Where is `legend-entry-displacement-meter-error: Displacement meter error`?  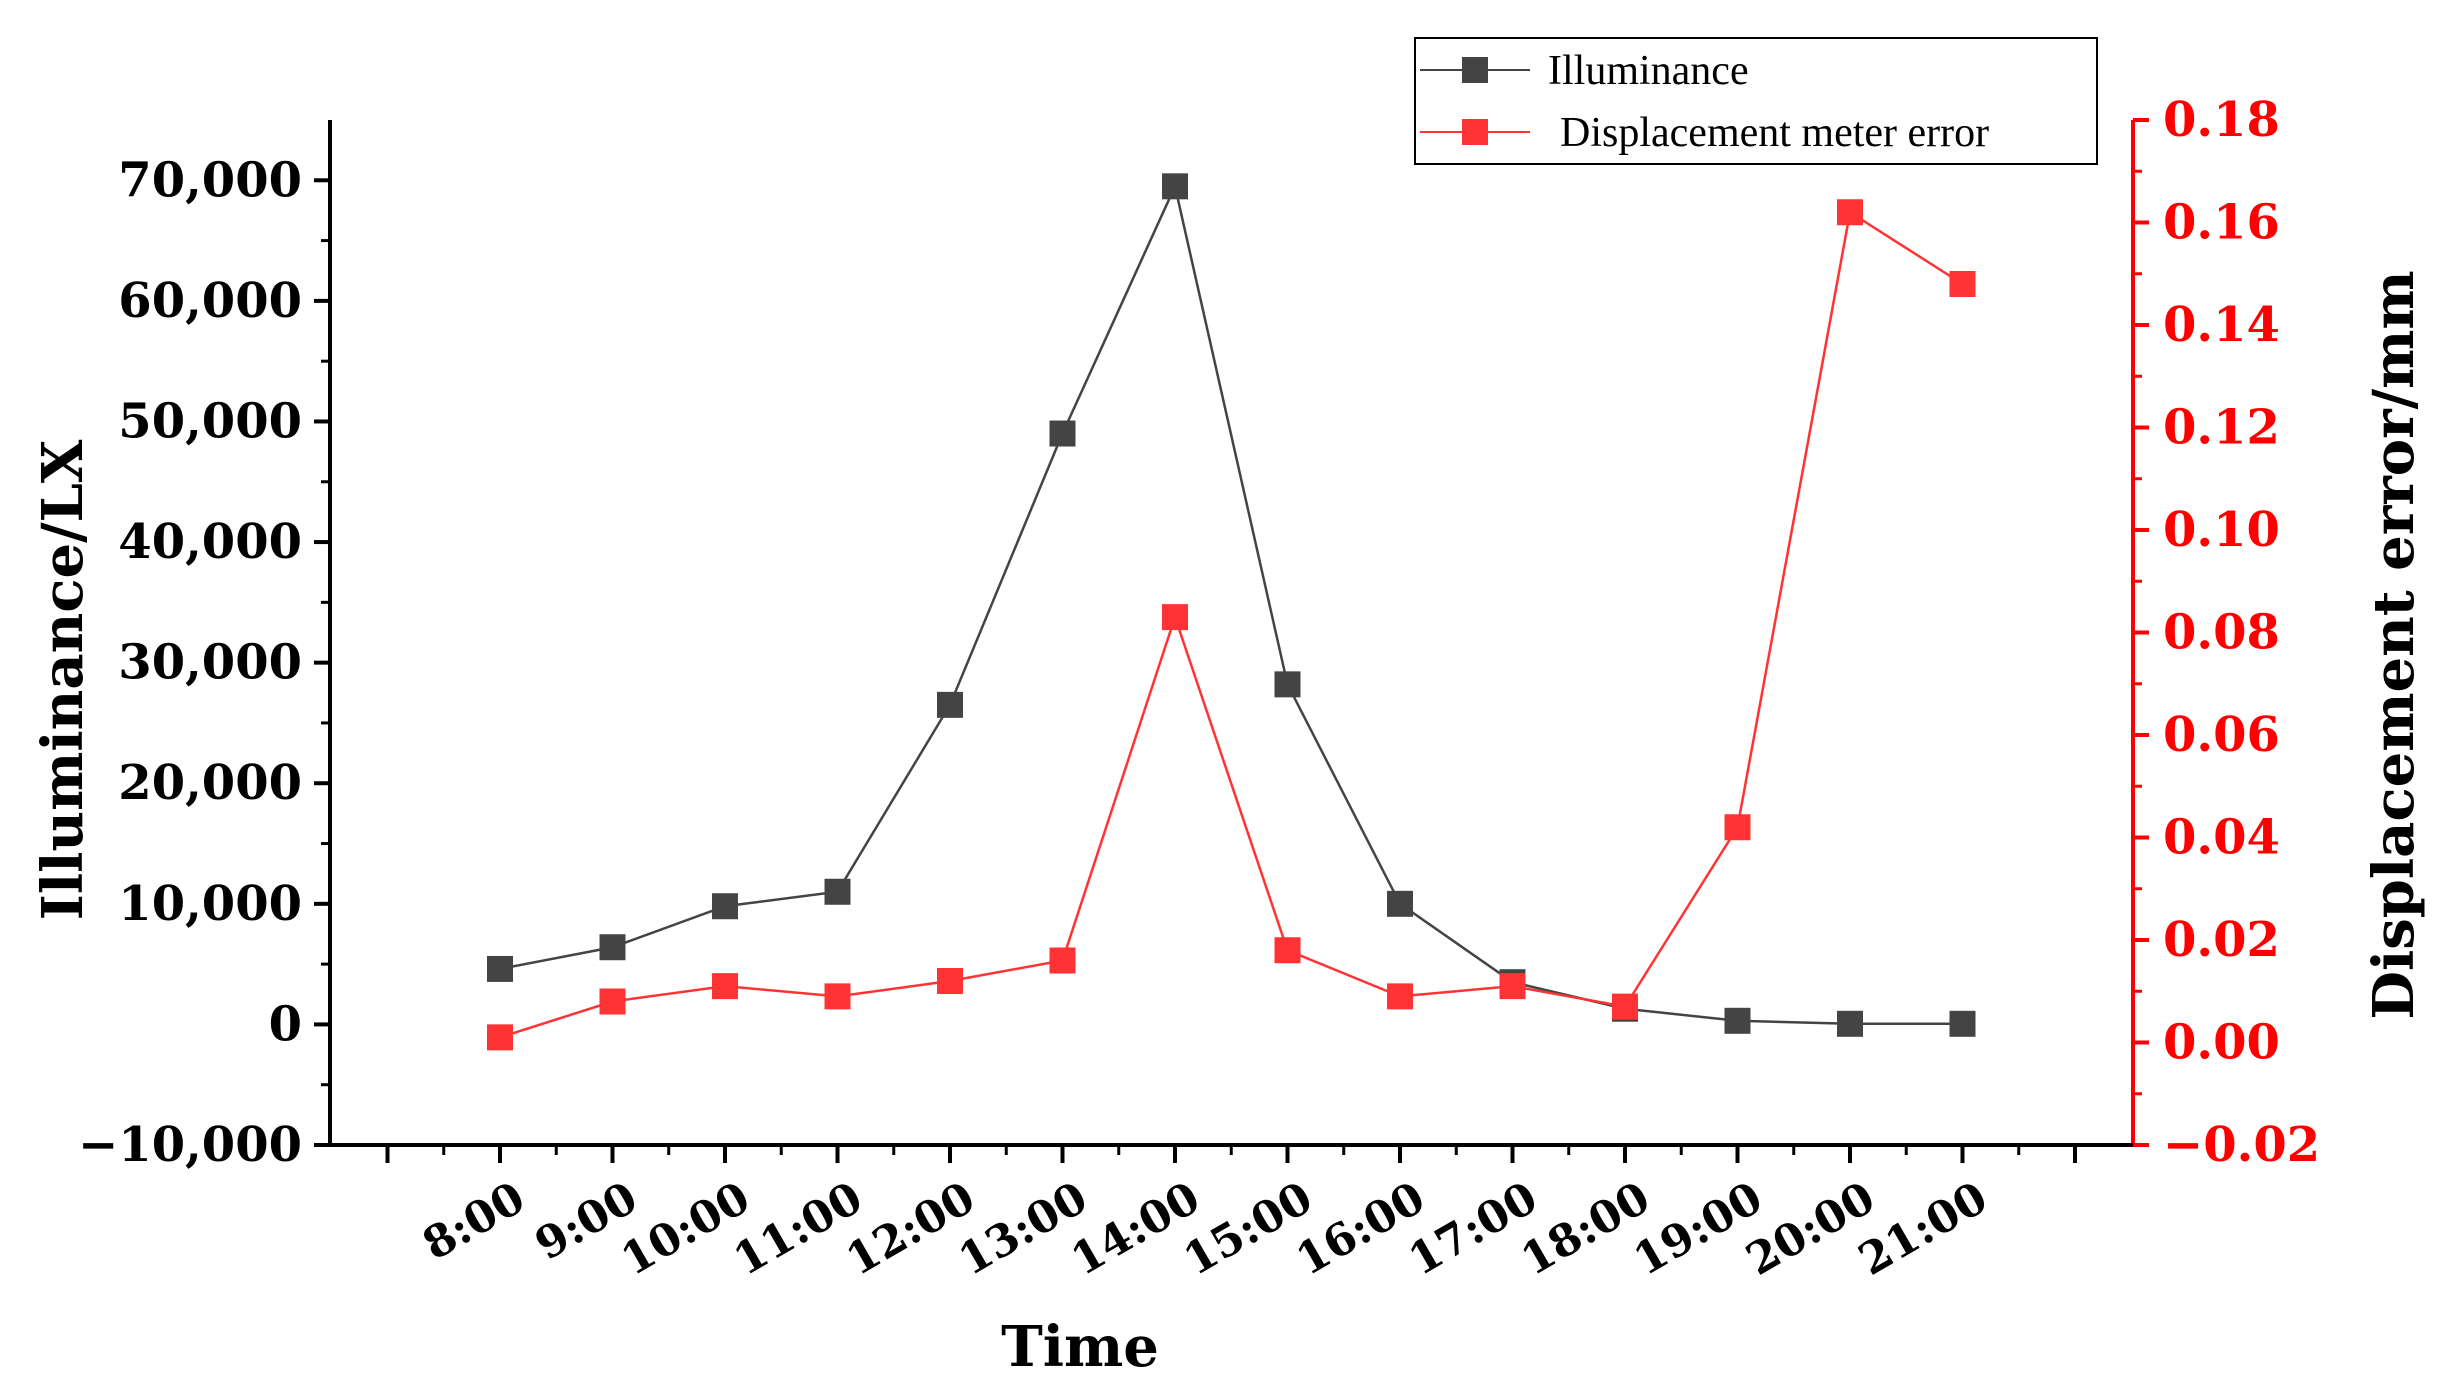
legend-entry-displacement-meter-error: Displacement meter error is located at coordinates (1704, 133).